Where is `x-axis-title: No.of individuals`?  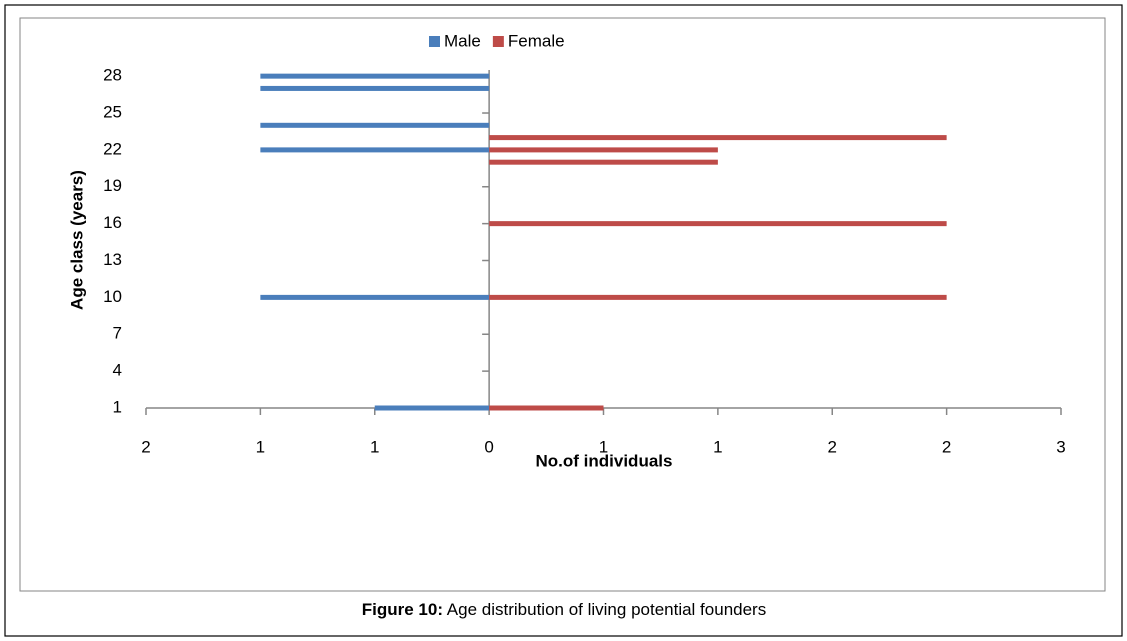
x-axis-title: No.of individuals is located at coordinates (604, 460).